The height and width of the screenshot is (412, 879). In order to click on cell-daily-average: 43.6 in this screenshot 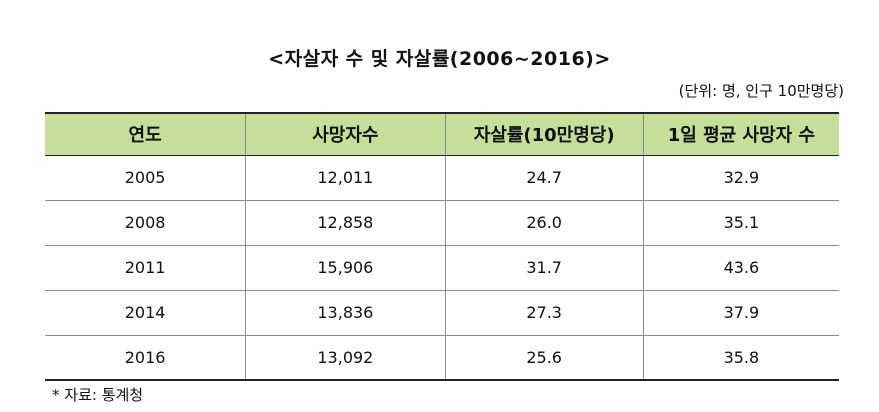, I will do `click(740, 268)`.